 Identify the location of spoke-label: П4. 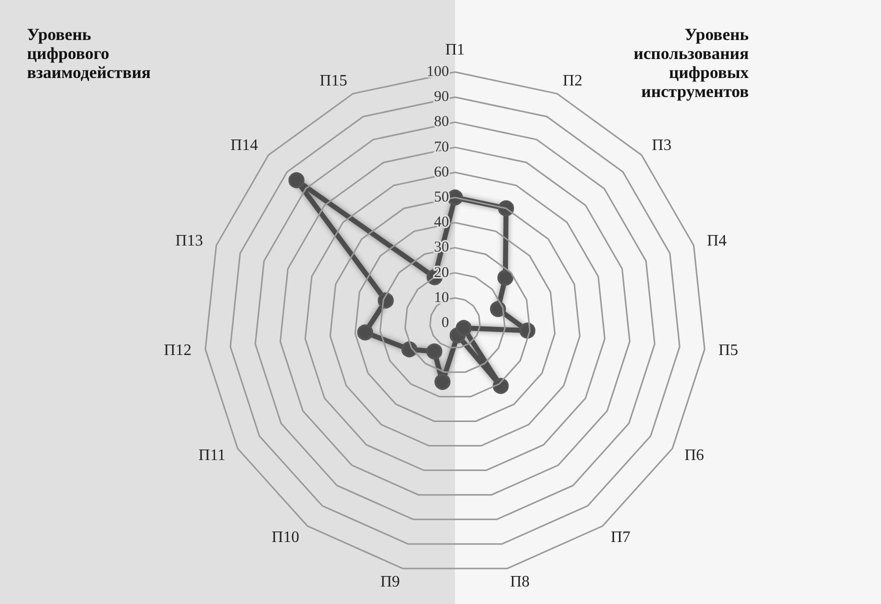
(717, 241).